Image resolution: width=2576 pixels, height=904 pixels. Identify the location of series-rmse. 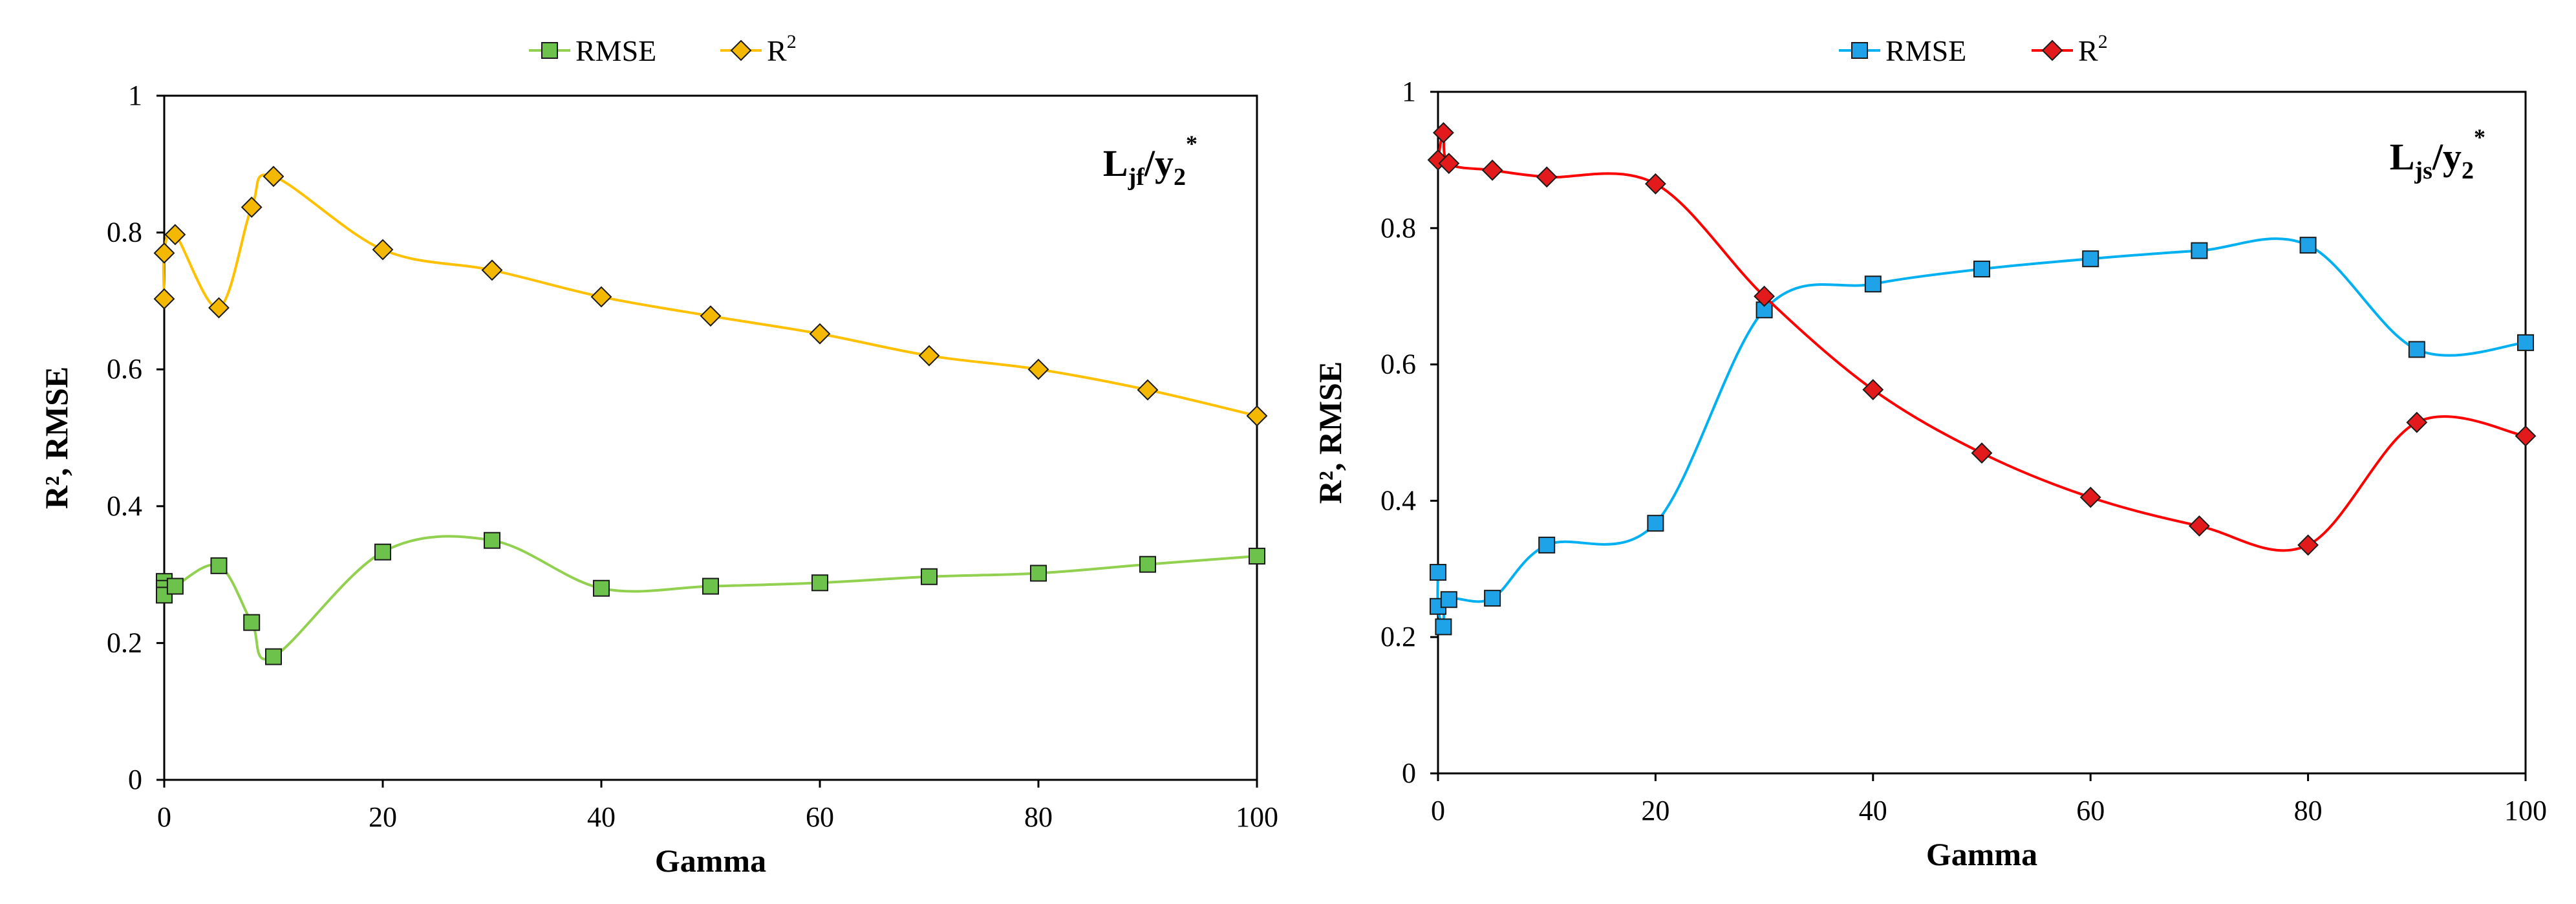
(710, 598).